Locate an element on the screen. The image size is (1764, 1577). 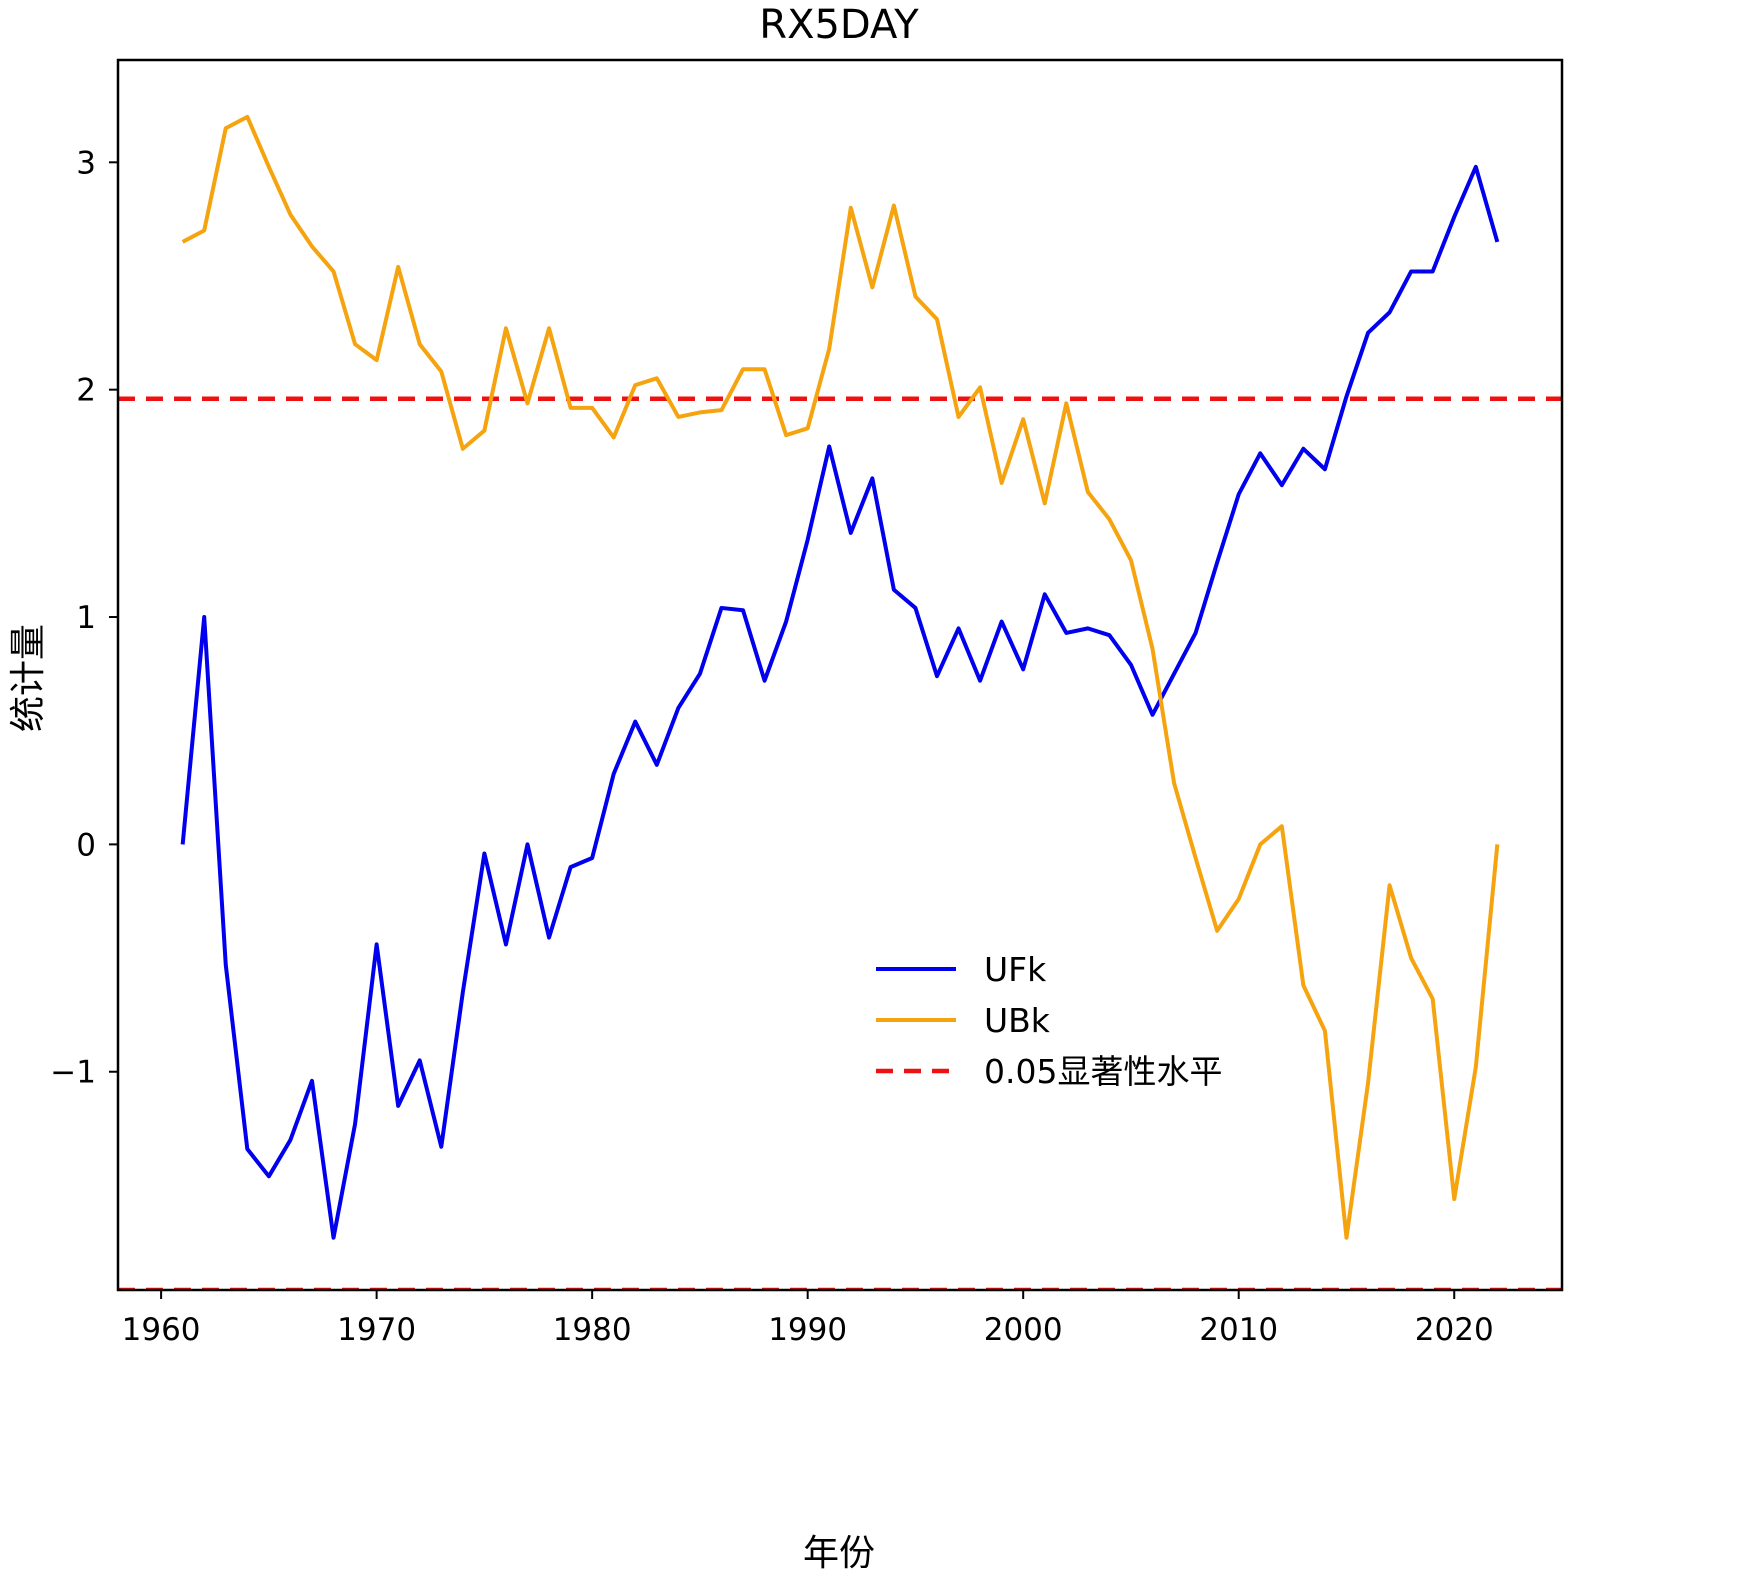
x-axis-label: 年份 is located at coordinates (839, 1553).